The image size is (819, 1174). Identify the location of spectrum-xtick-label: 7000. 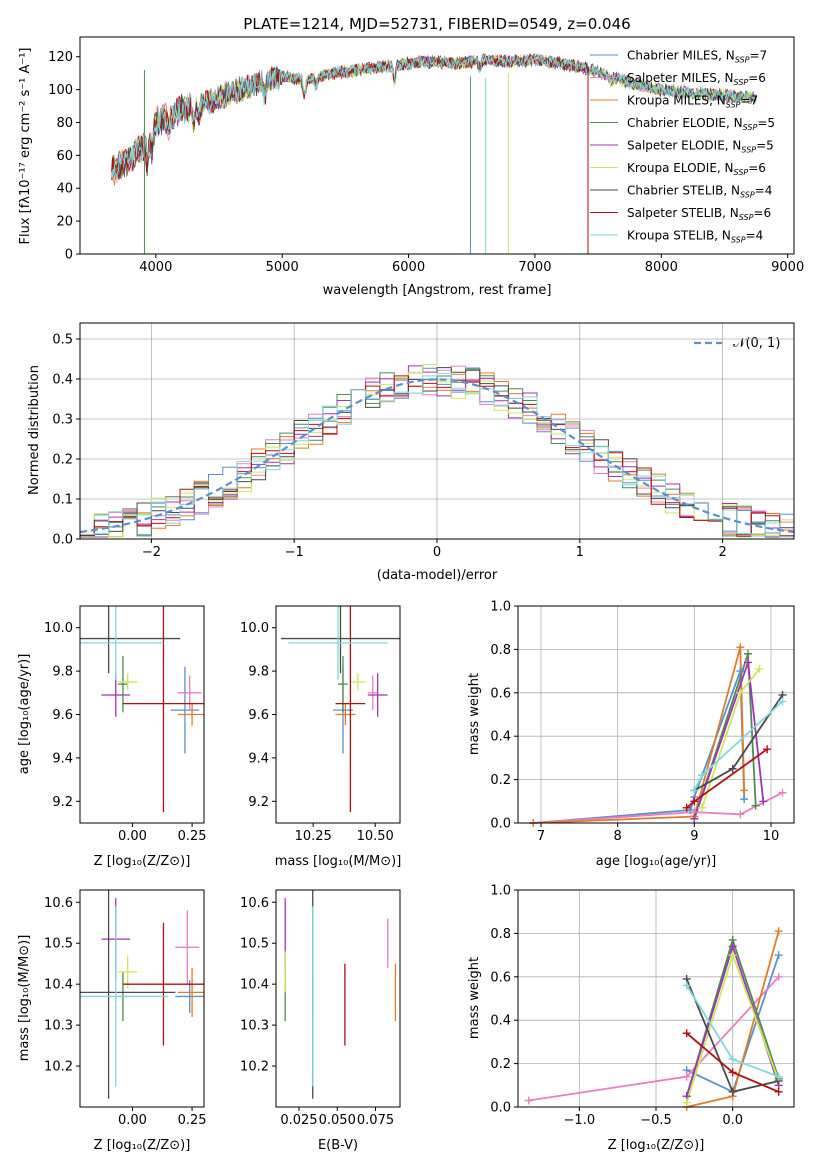
(534, 267).